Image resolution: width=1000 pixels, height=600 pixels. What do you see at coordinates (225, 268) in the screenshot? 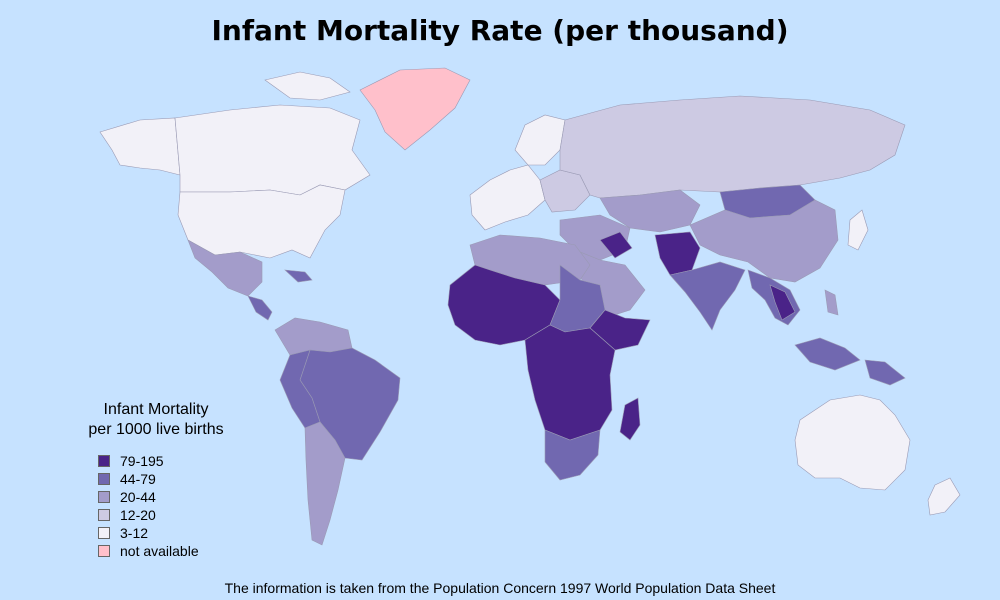
I see `region-mexico` at bounding box center [225, 268].